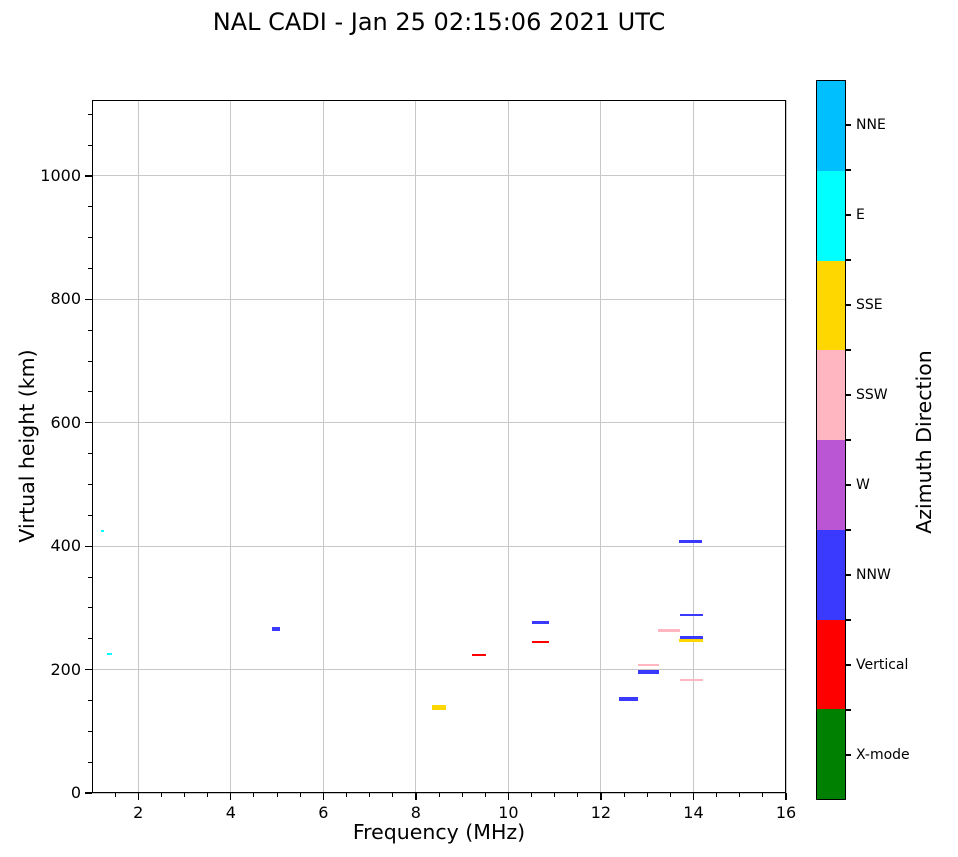  What do you see at coordinates (75, 792) in the screenshot?
I see `y-tick-label: 0` at bounding box center [75, 792].